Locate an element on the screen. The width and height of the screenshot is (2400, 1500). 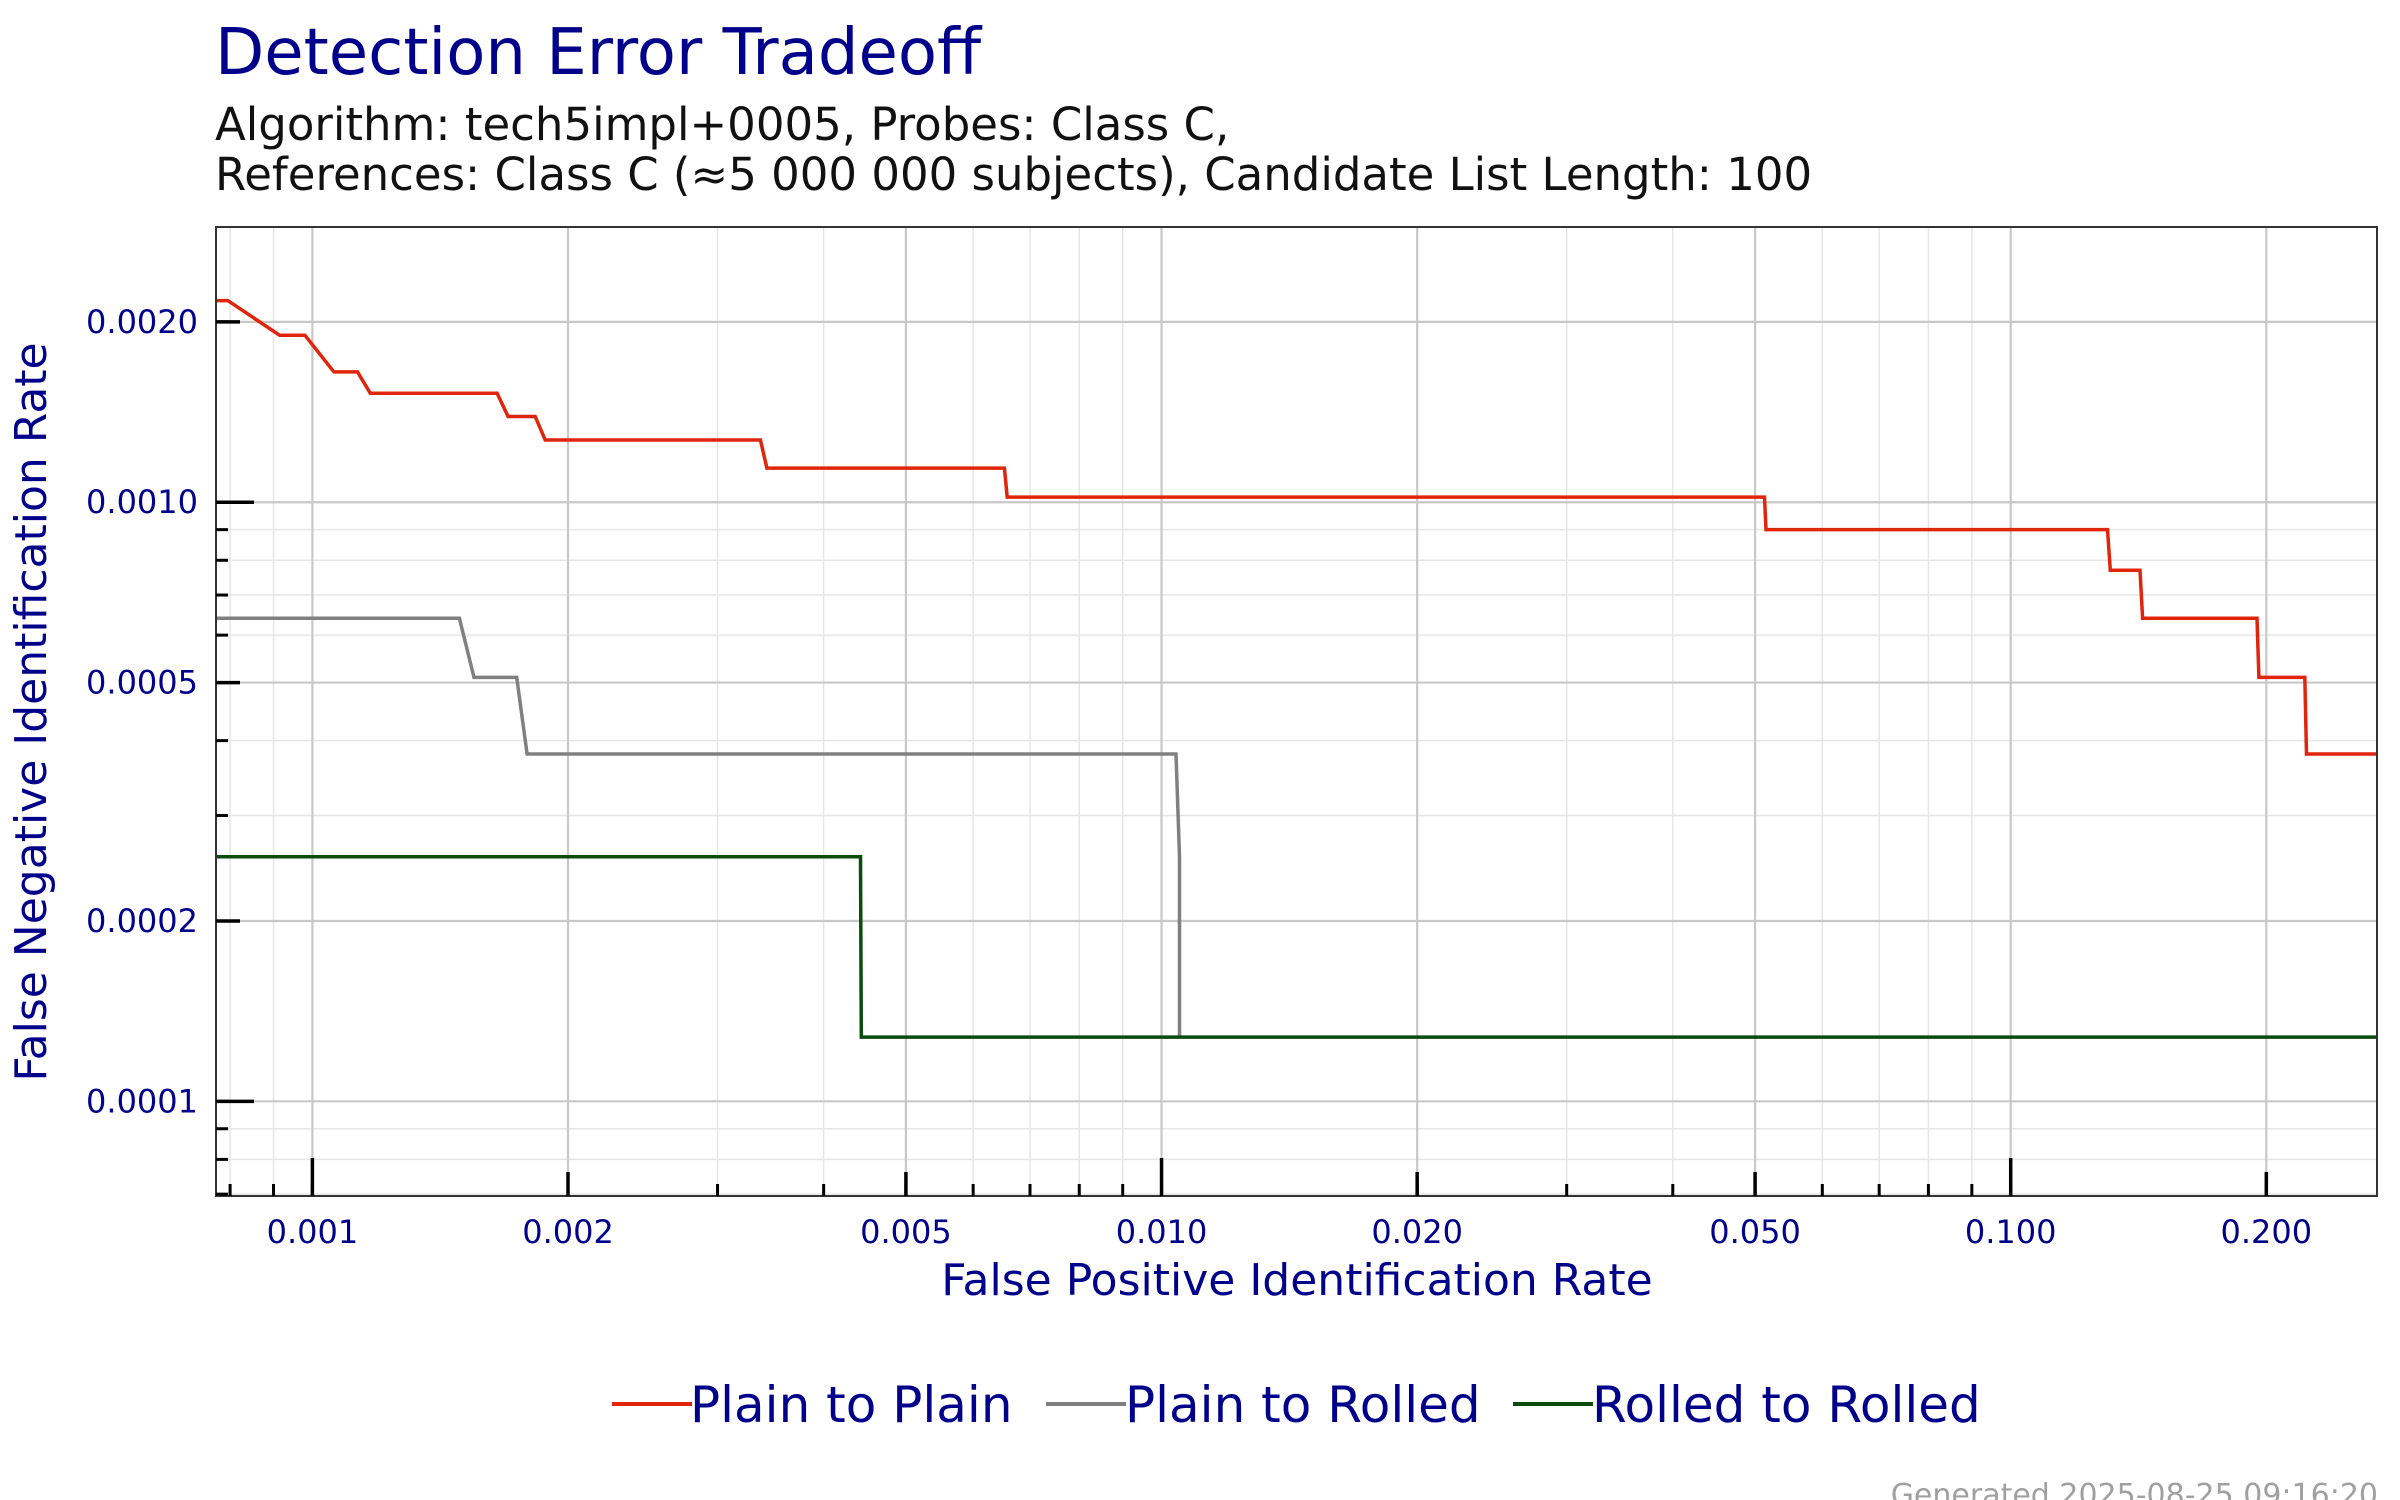
legend-label: Rolled to Rolled is located at coordinates (1786, 1405).